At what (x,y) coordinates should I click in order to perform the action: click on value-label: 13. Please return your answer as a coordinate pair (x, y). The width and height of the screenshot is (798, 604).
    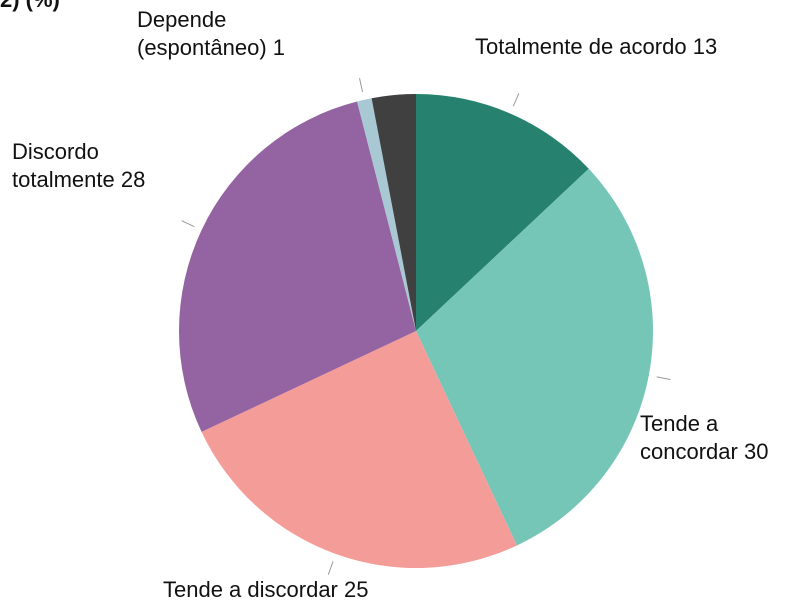
    Looking at the image, I should click on (705, 46).